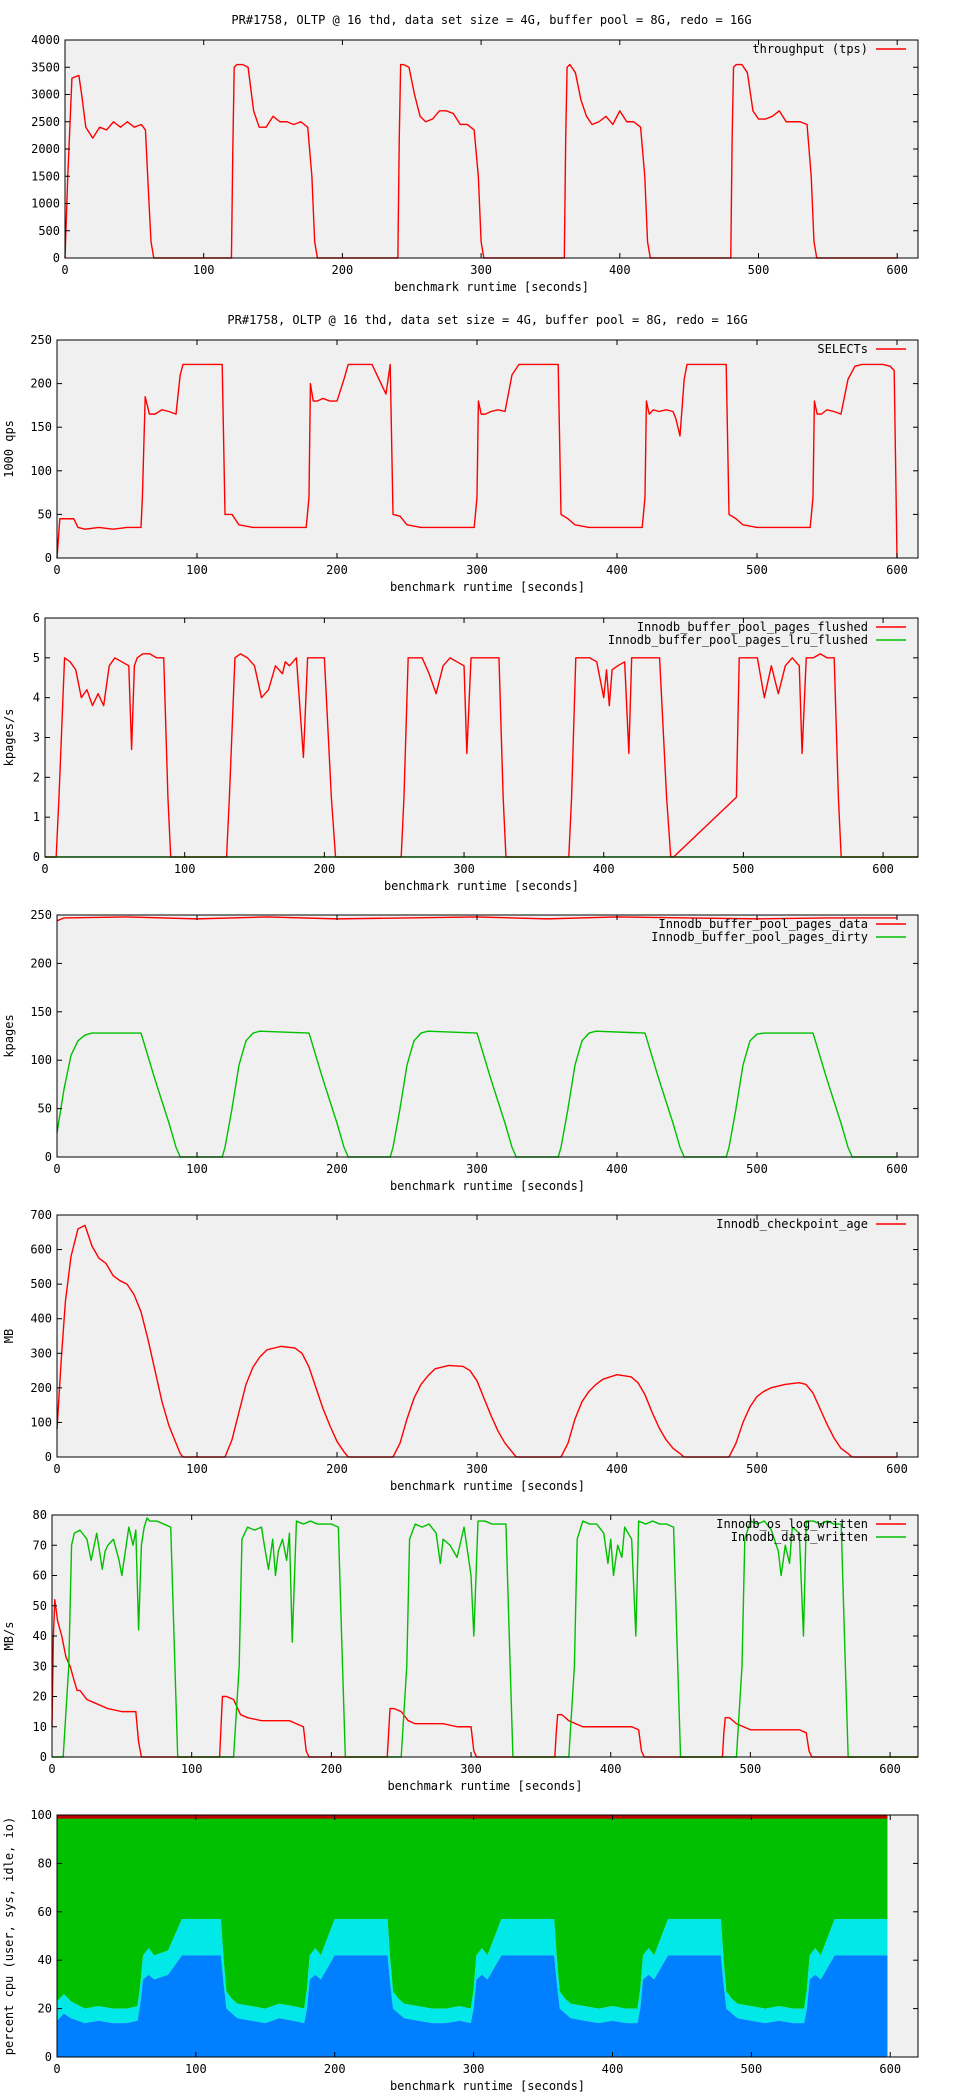  Describe the element at coordinates (792, 1224) in the screenshot. I see `legend-label: Innodb_checkpoint_age` at that location.